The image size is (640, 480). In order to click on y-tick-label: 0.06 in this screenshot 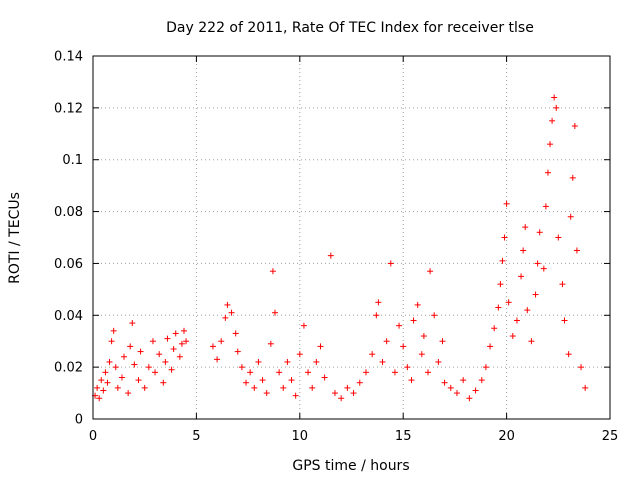, I will do `click(68, 264)`.